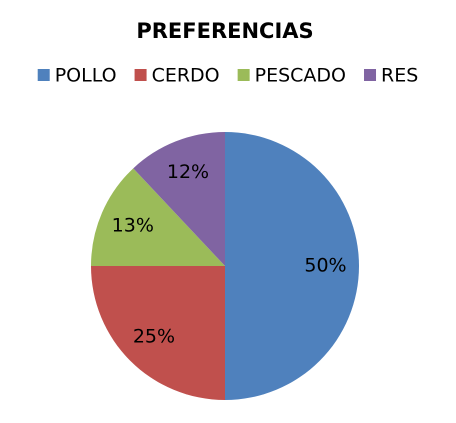 This screenshot has height=423, width=456. What do you see at coordinates (224, 31) in the screenshot?
I see `chart-title: PREFERENCIAS` at bounding box center [224, 31].